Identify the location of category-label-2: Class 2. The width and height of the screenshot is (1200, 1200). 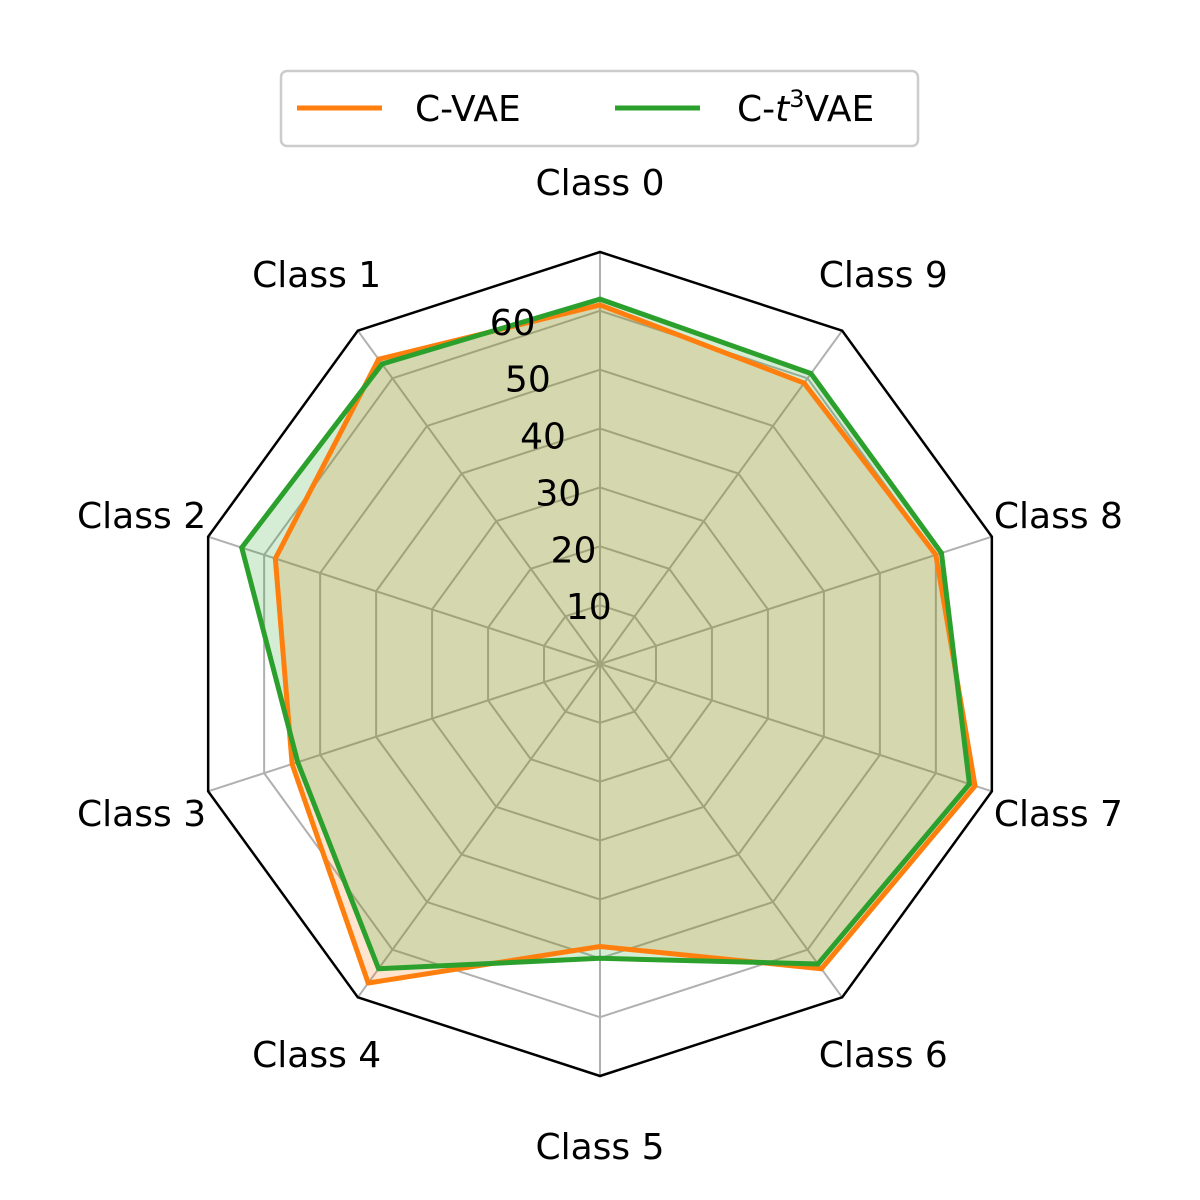
(141, 516).